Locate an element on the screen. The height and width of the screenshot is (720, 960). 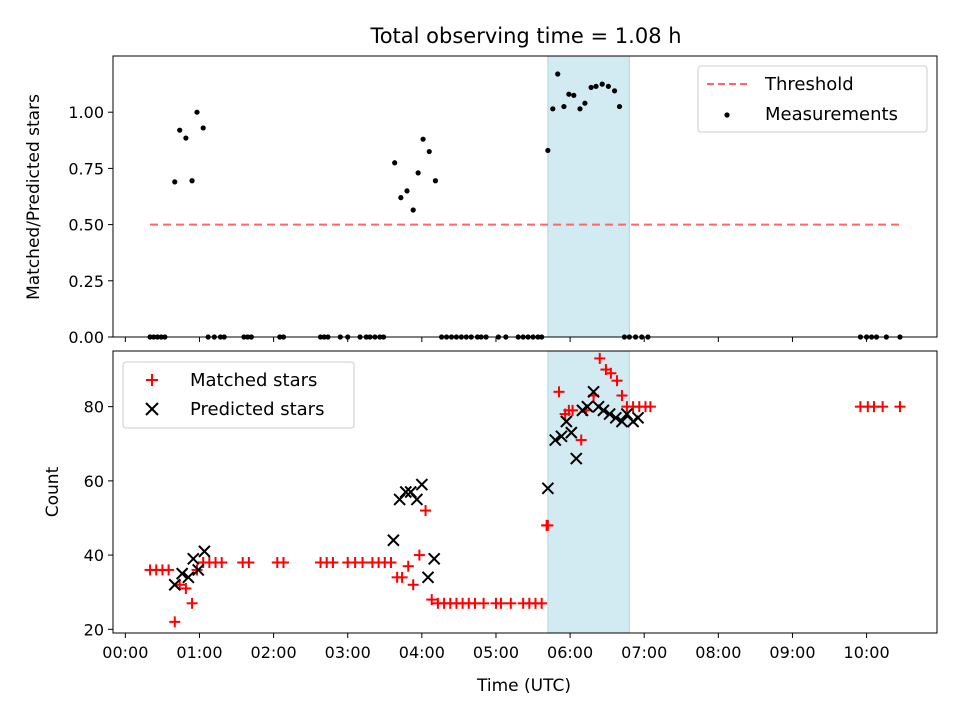
count-y-tick-label: 60 is located at coordinates (94, 481).